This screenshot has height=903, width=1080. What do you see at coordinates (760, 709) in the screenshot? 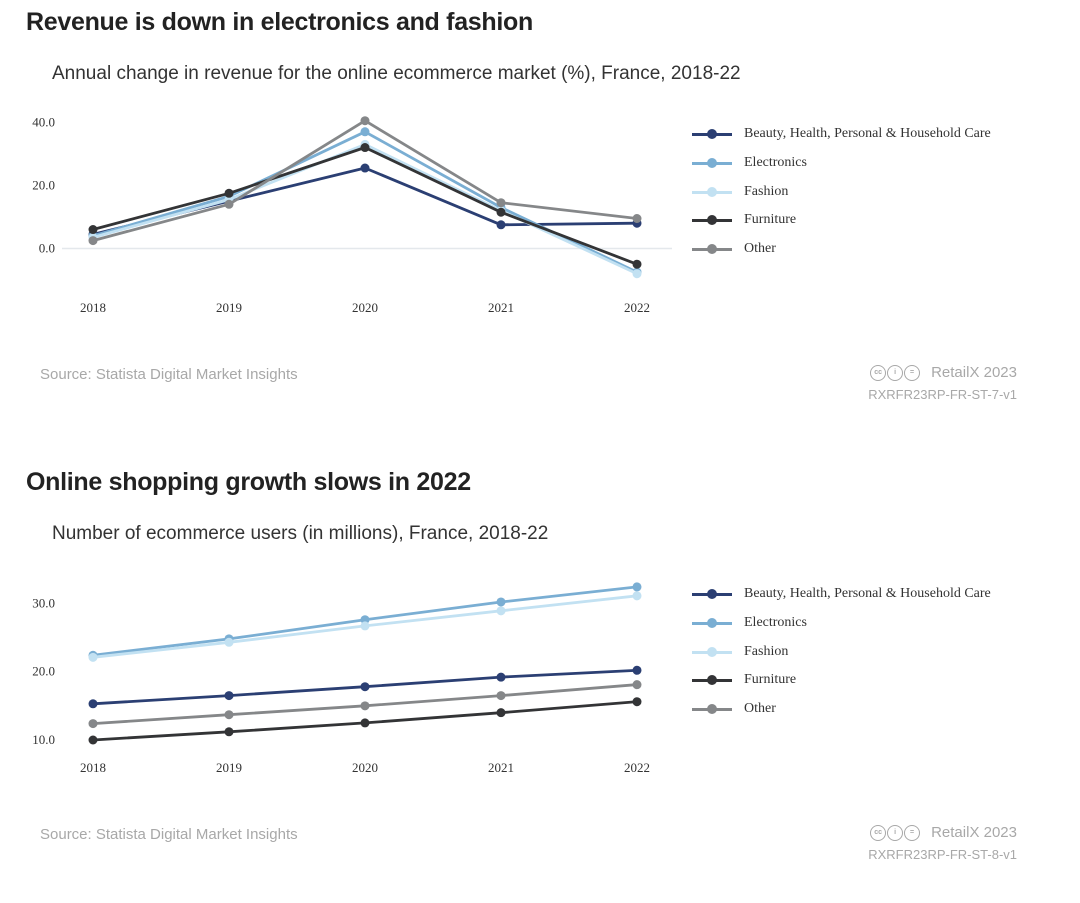
I see `legend-label: Other` at bounding box center [760, 709].